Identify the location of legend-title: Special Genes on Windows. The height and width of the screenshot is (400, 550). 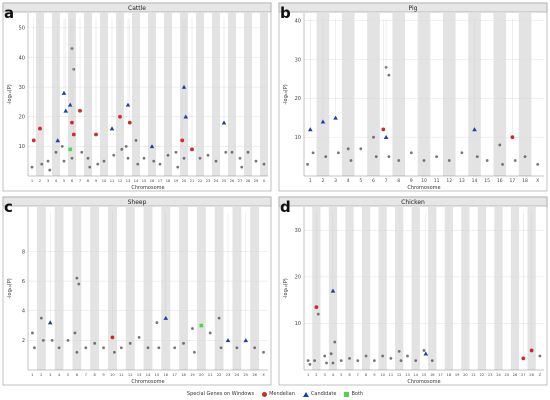
(220, 394).